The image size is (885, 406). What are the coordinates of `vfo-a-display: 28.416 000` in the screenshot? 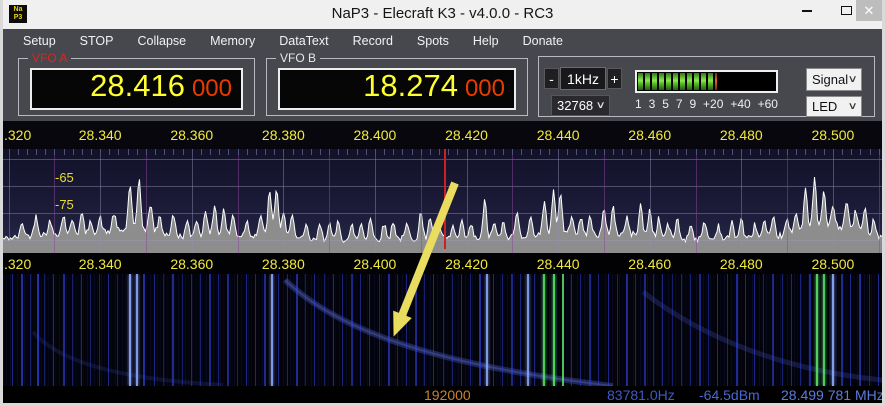 It's located at (136, 89).